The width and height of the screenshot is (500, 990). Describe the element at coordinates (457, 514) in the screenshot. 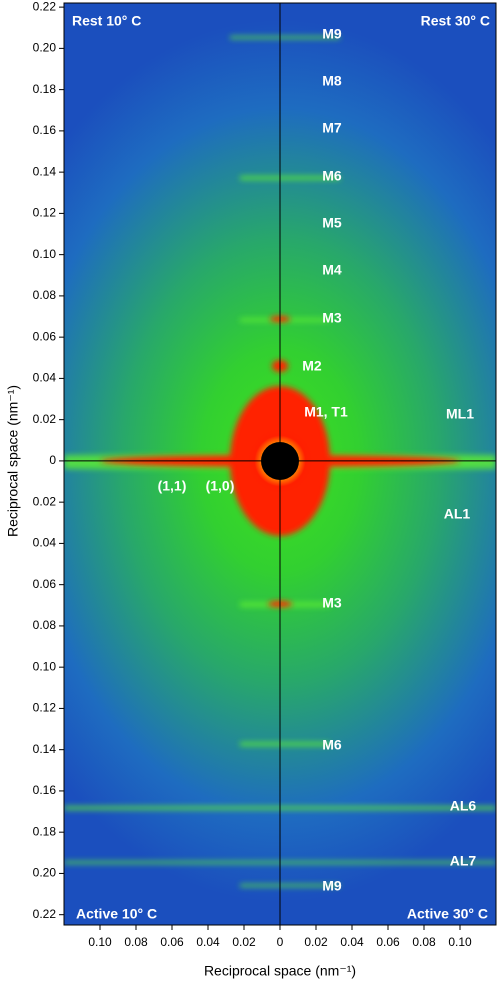

I see `annotation: AL1` at that location.